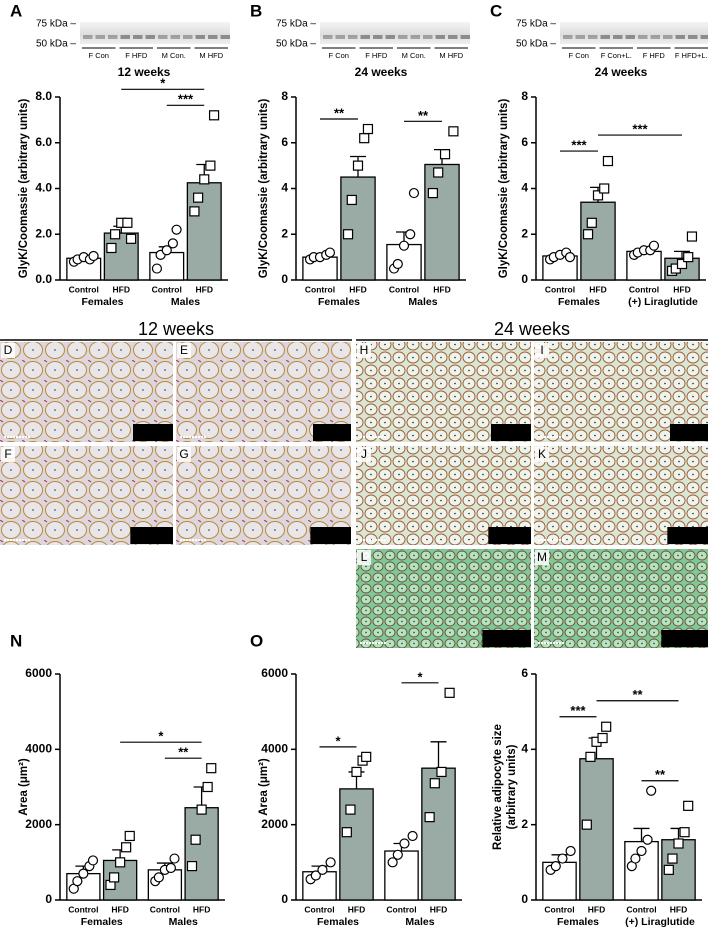 This screenshot has height=928, width=708. Describe the element at coordinates (284, 233) in the screenshot. I see `y-tick-label: 2` at that location.